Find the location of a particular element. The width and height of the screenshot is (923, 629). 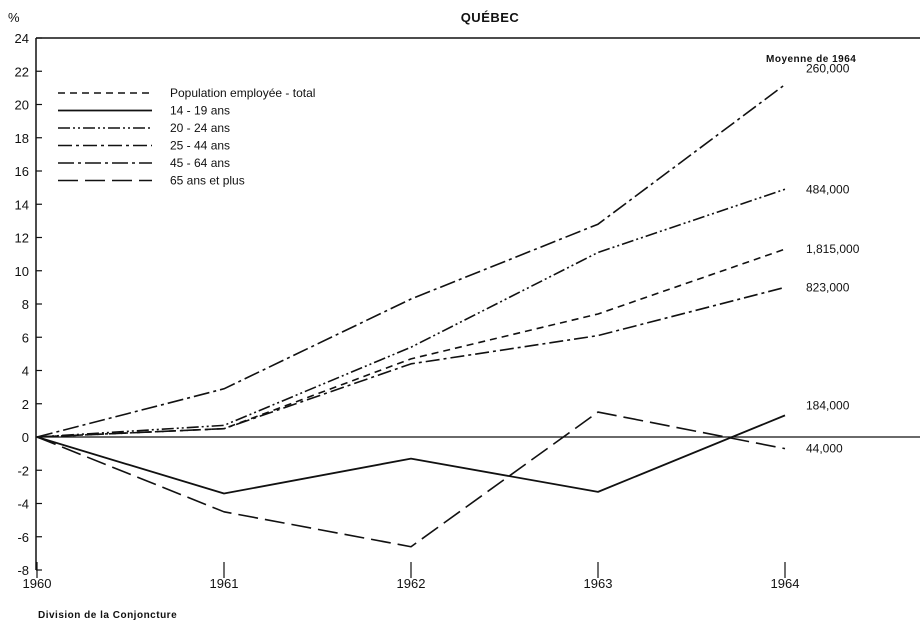

end-label-header: Moyenne de 1964 is located at coordinates (811, 59).